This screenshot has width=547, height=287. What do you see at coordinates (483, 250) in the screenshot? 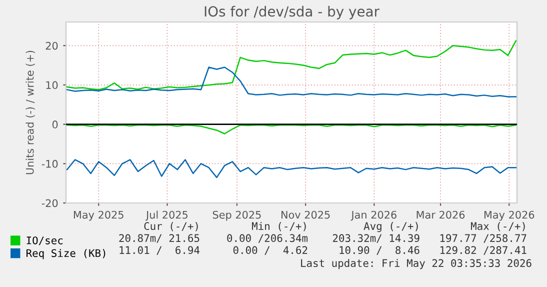
I see `text: 129.82 /287.41` at bounding box center [483, 250].